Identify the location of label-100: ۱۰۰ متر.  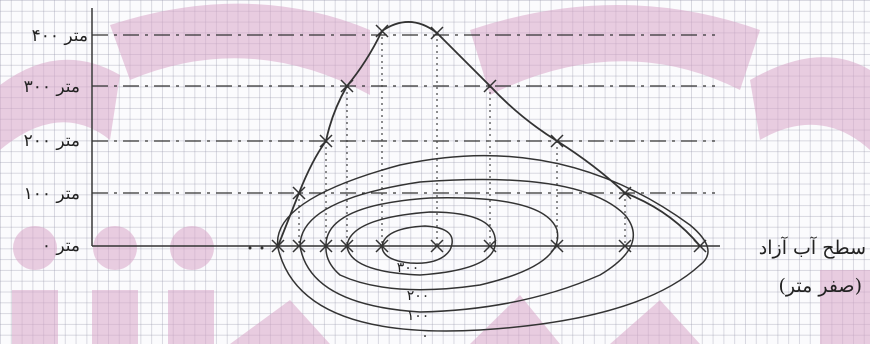
(52, 194).